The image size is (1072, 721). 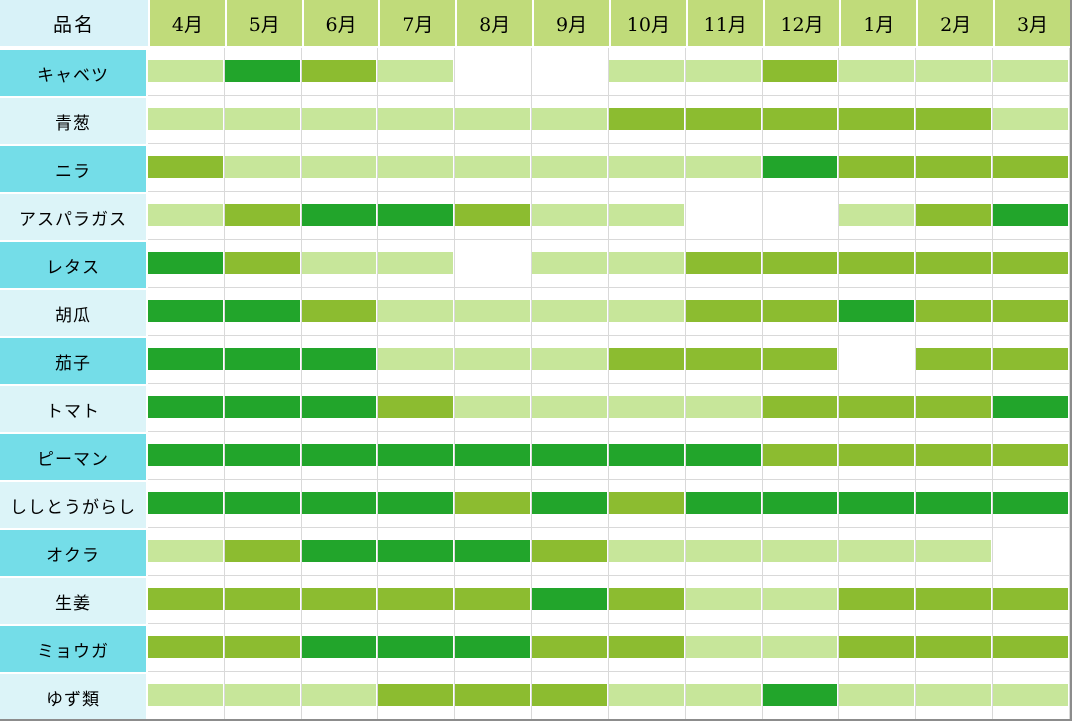 What do you see at coordinates (801, 24) in the screenshot?
I see `month-header-cell: 12月` at bounding box center [801, 24].